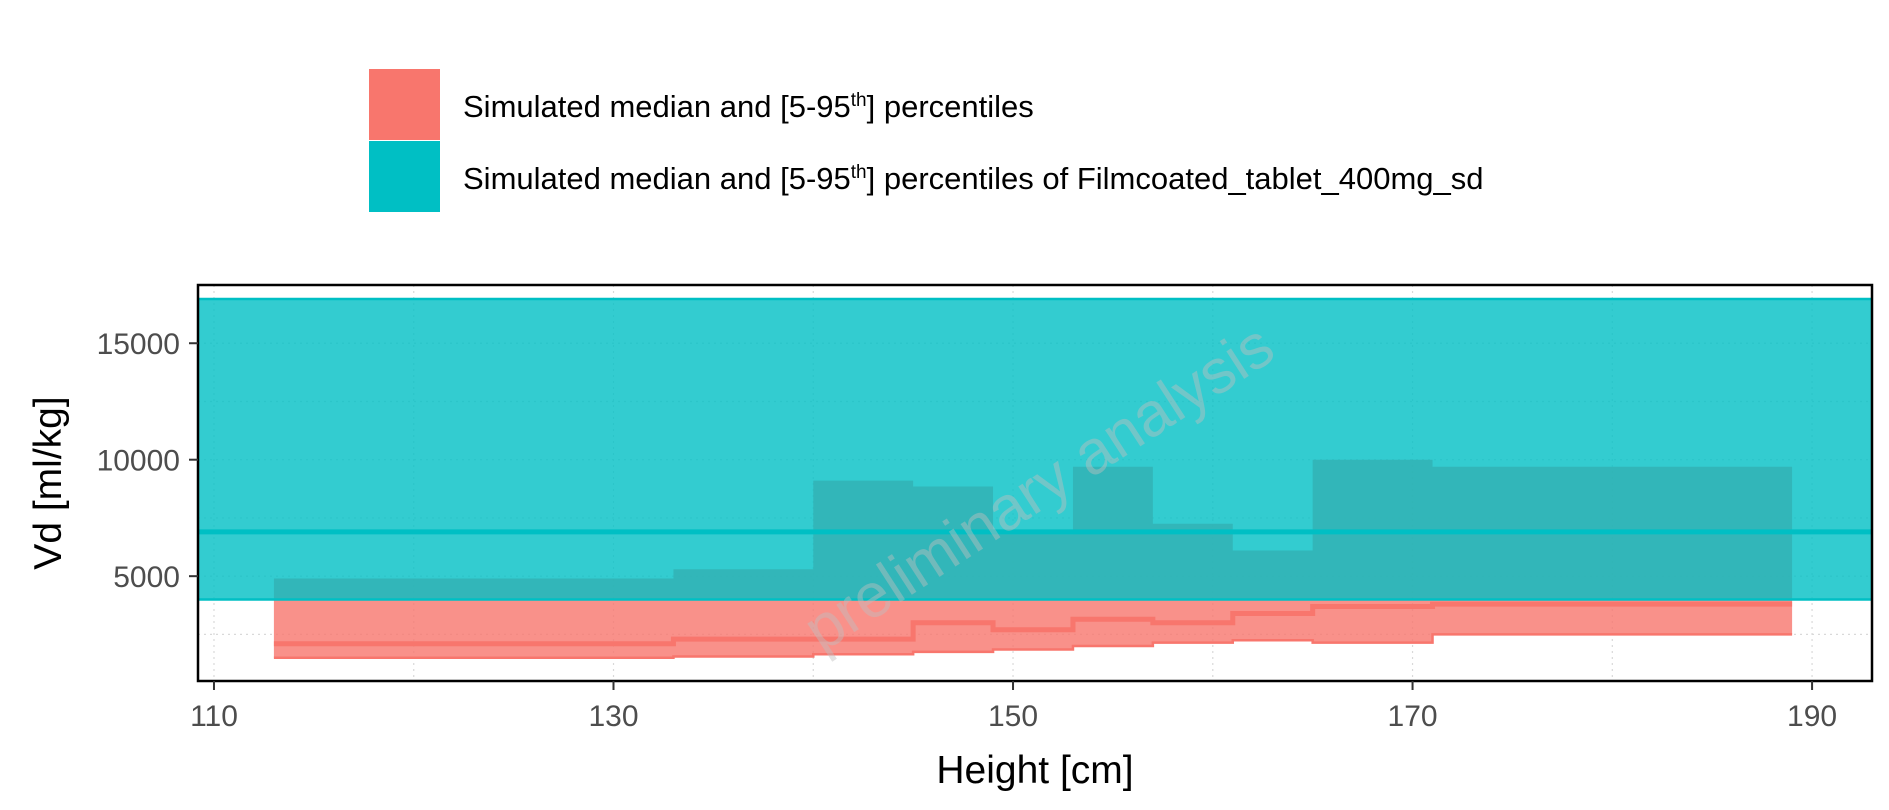  I want to click on legend-label-1-prefix: Simulated median and [5-95, so click(657, 106).